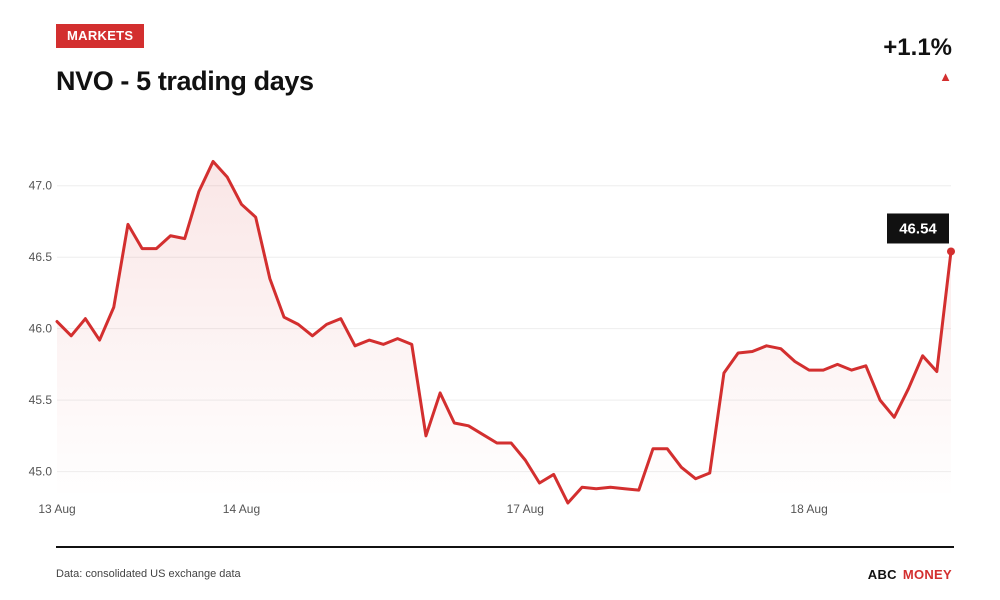 The width and height of the screenshot is (1000, 600). I want to click on brand-part-1: ABC, so click(882, 574).